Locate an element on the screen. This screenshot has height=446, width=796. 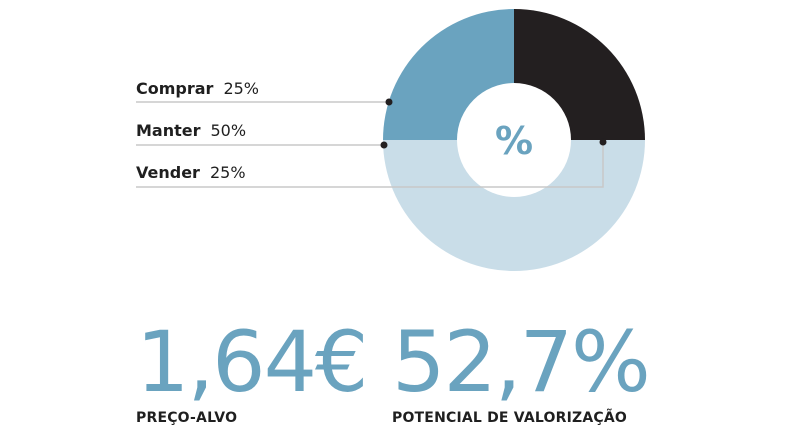
target-price-label: PREÇO-ALVO is located at coordinates (187, 418).